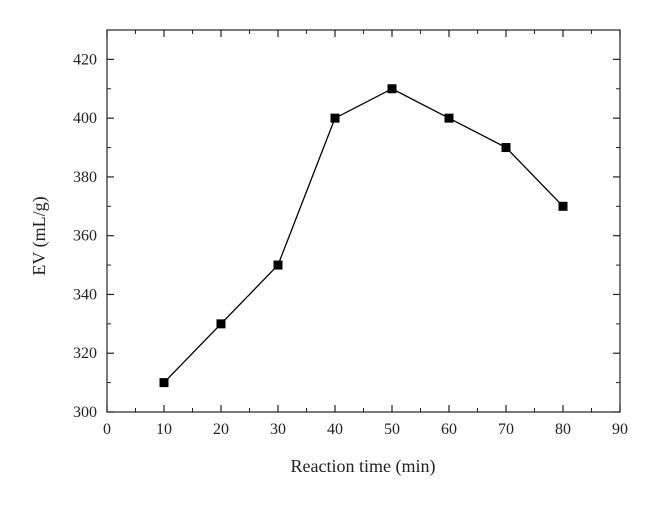  What do you see at coordinates (85, 59) in the screenshot?
I see `y-tick-label: 420` at bounding box center [85, 59].